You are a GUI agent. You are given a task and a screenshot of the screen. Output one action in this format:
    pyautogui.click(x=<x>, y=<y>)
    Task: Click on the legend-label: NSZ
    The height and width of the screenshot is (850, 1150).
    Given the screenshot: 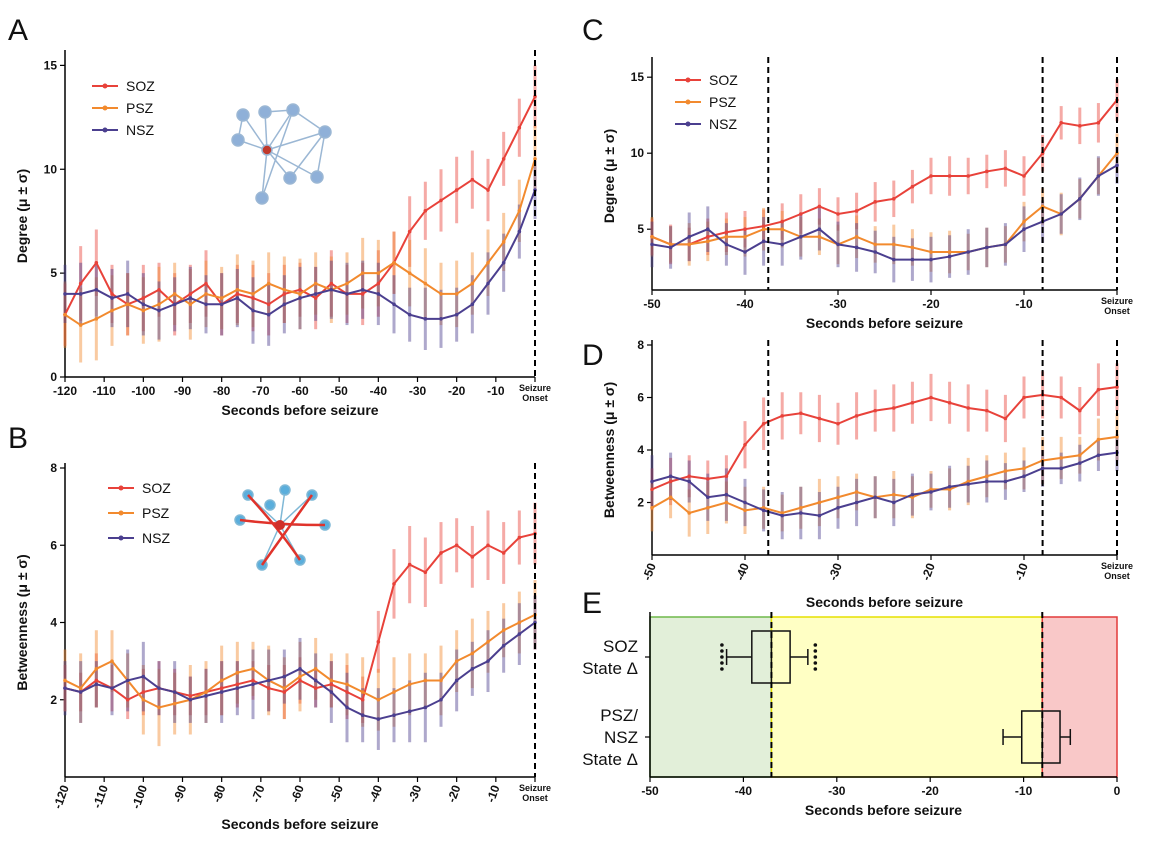 What is the action you would take?
    pyautogui.click(x=723, y=124)
    